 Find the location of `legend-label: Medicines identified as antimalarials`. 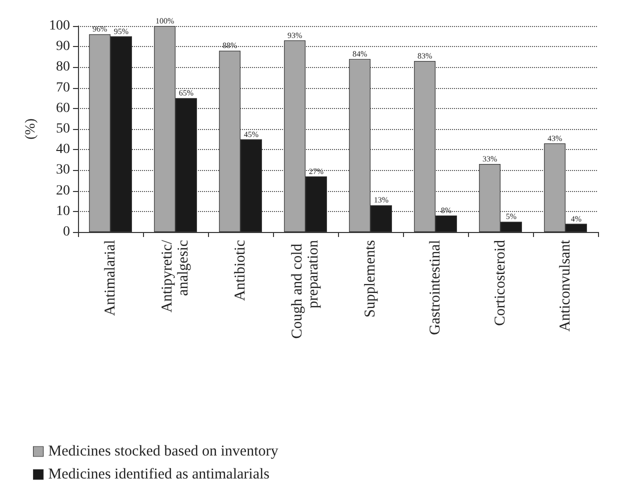

legend-label: Medicines identified as antimalarials is located at coordinates (159, 474).